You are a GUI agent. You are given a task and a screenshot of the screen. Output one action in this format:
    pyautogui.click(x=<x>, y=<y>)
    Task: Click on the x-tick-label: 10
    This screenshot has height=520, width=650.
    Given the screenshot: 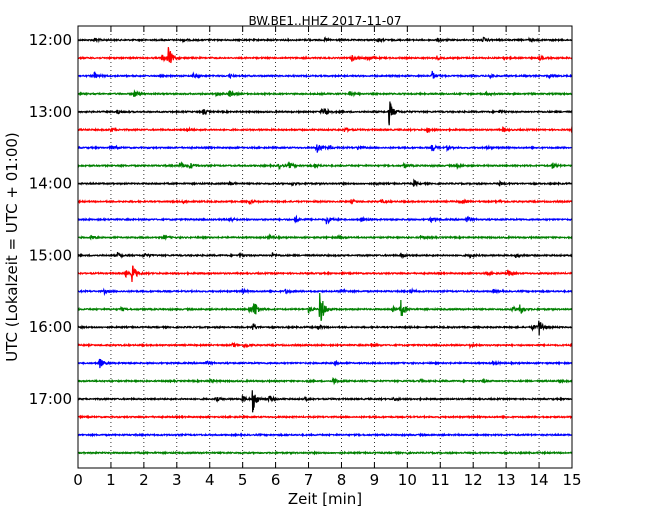 What is the action you would take?
    pyautogui.click(x=407, y=480)
    